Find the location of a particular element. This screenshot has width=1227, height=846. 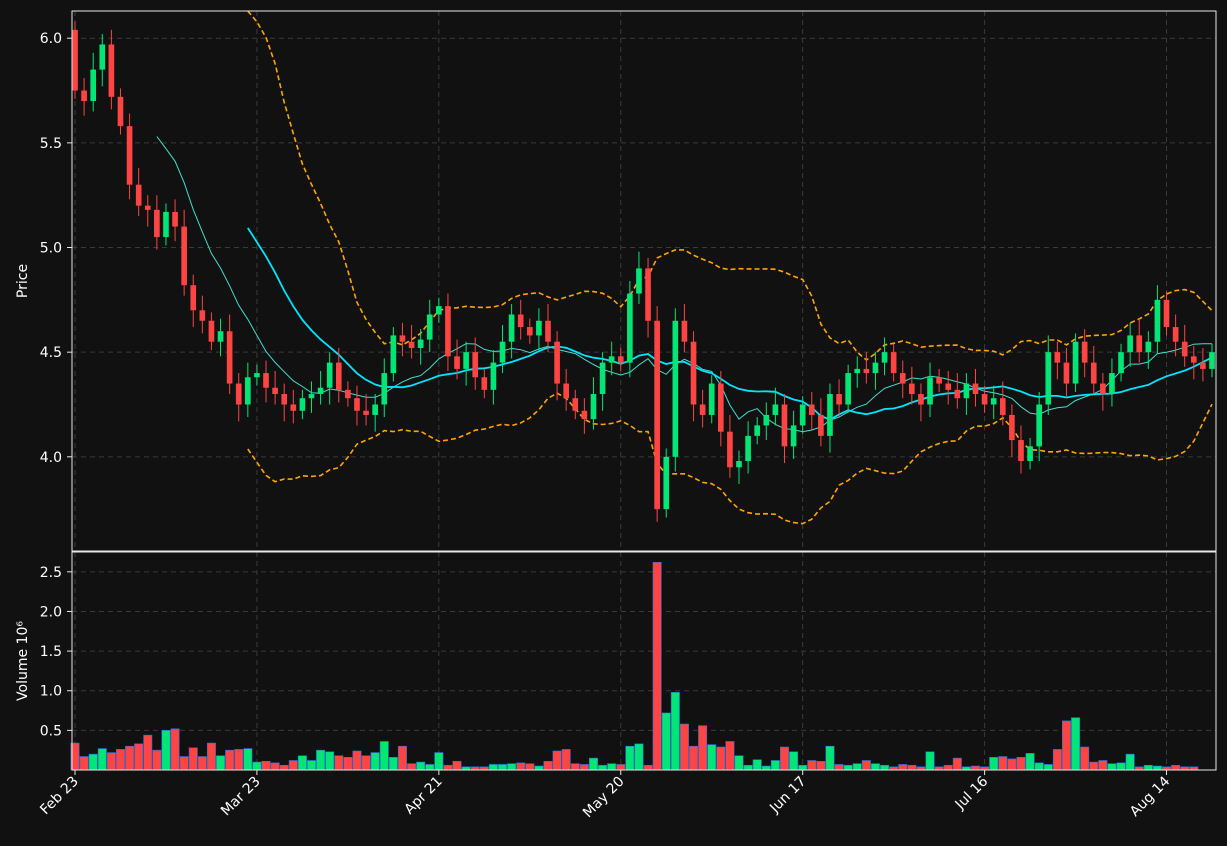

volume-ytick-label: 2.5 is located at coordinates (51, 573).